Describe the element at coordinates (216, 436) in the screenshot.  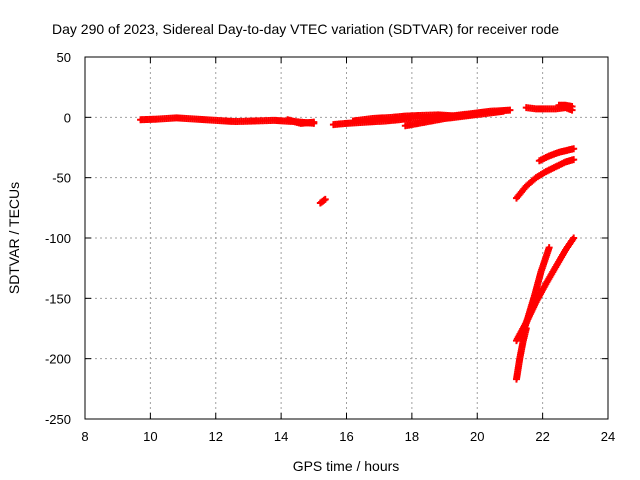
I see `x-tick-label: 12` at that location.